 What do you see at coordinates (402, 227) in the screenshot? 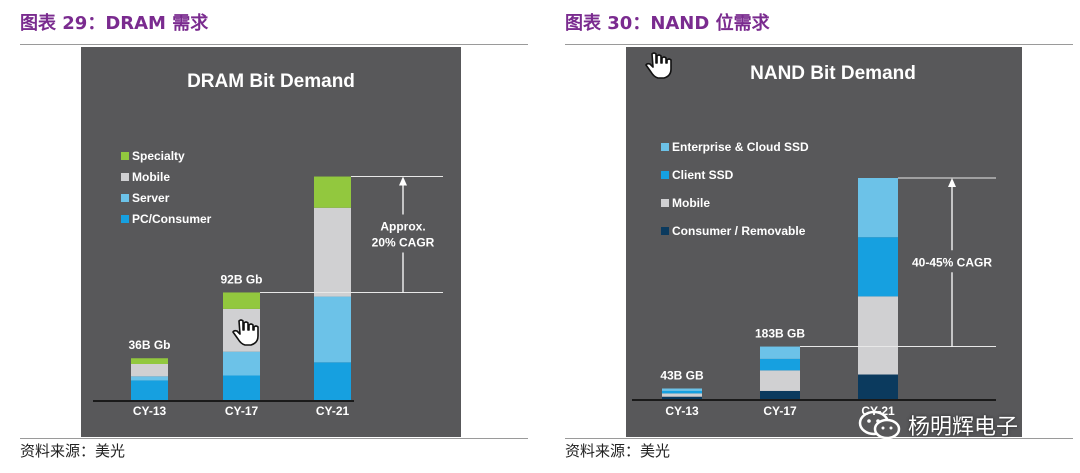
I see `annotation-label: Approx.` at bounding box center [402, 227].